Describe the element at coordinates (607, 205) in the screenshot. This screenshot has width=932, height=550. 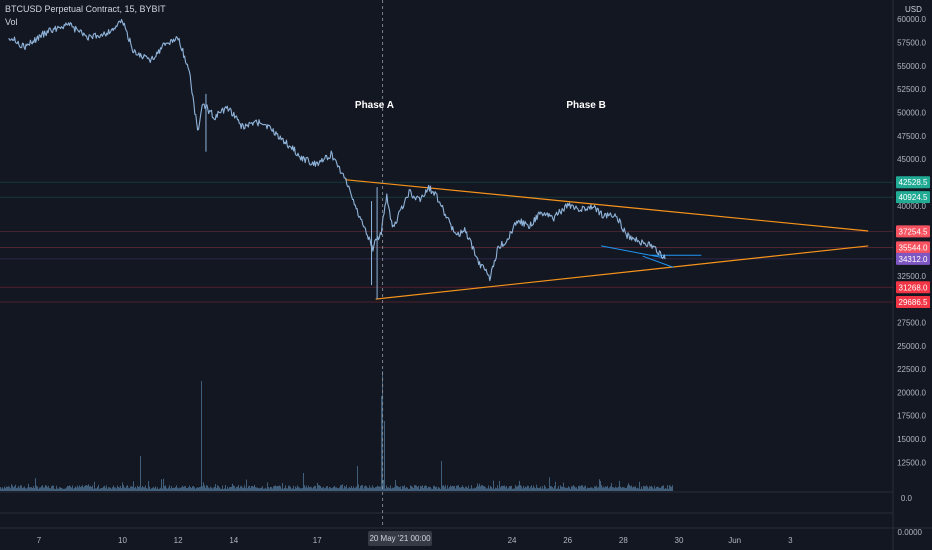
I see `trendline-upper` at that location.